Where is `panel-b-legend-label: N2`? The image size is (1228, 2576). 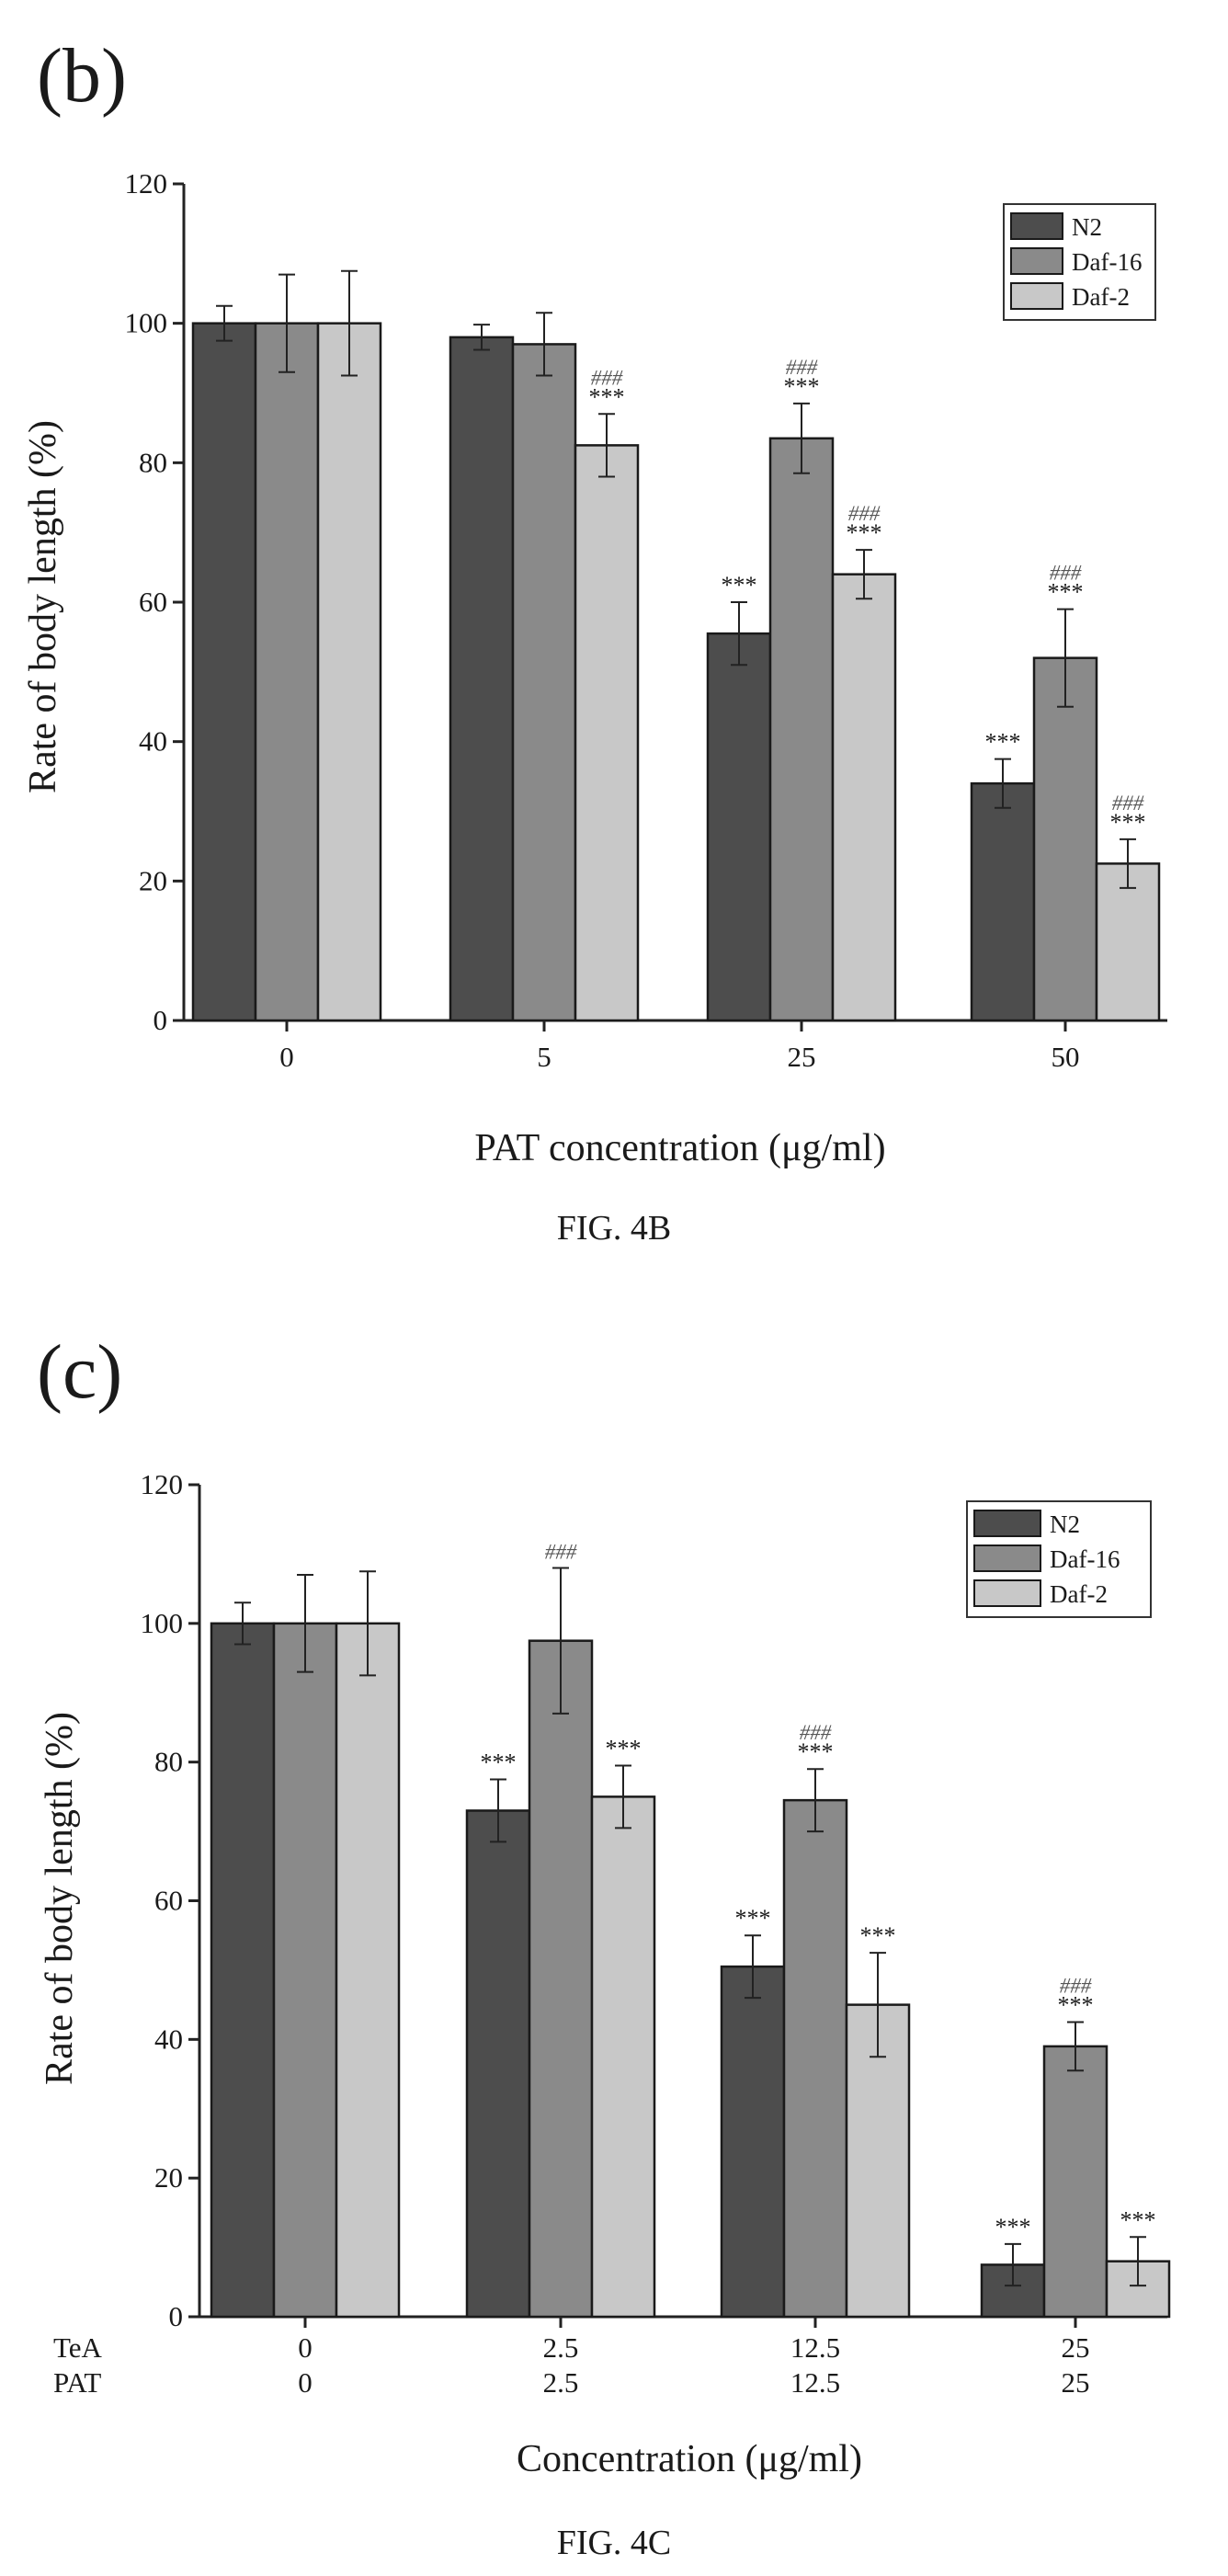
panel-b-legend-label: N2 is located at coordinates (1087, 227).